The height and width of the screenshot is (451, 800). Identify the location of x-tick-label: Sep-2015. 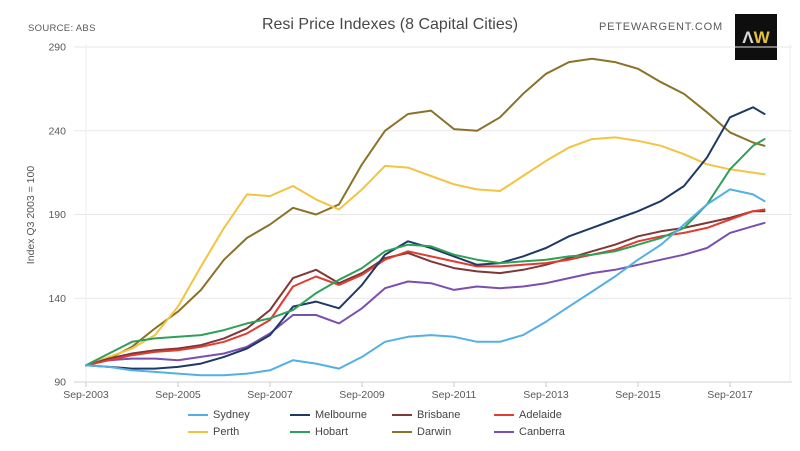
(638, 395).